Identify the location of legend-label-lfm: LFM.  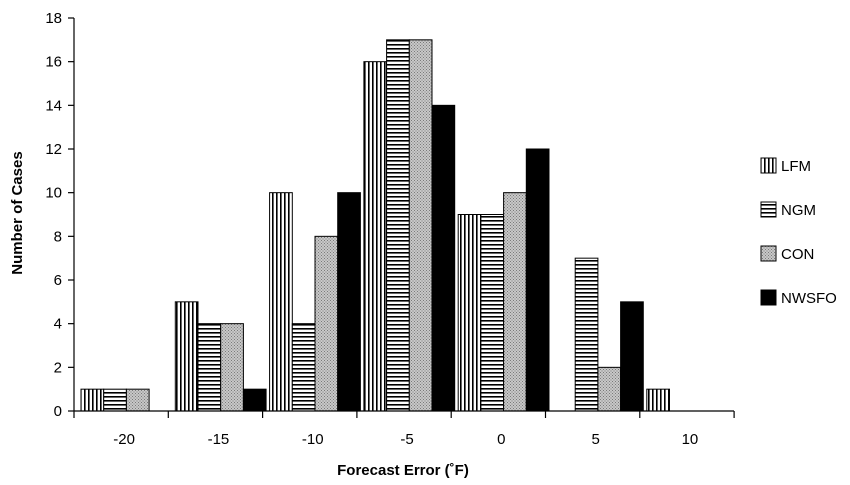
(796, 166).